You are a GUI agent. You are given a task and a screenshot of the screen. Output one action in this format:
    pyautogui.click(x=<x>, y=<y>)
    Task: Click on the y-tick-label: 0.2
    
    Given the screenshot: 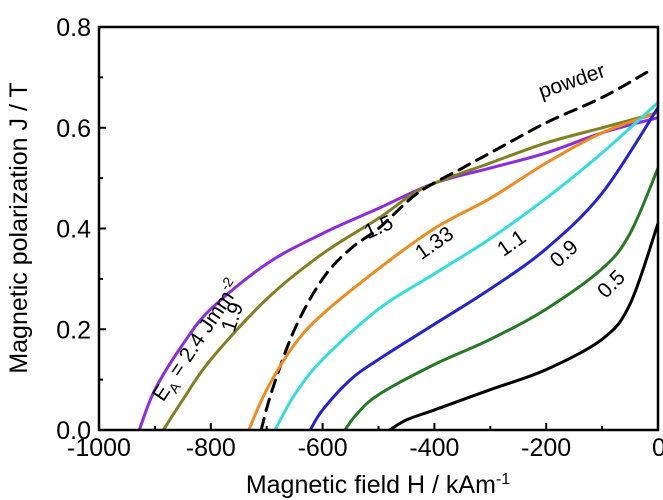 What is the action you would take?
    pyautogui.click(x=73, y=330)
    